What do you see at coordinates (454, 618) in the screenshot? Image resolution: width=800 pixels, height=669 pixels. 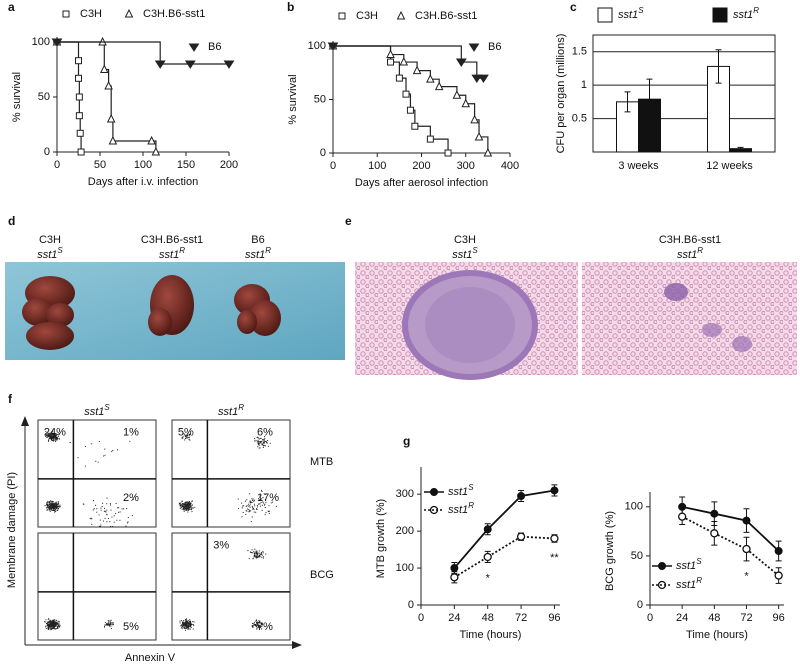 I see `x-tick-label: 24` at bounding box center [454, 618].